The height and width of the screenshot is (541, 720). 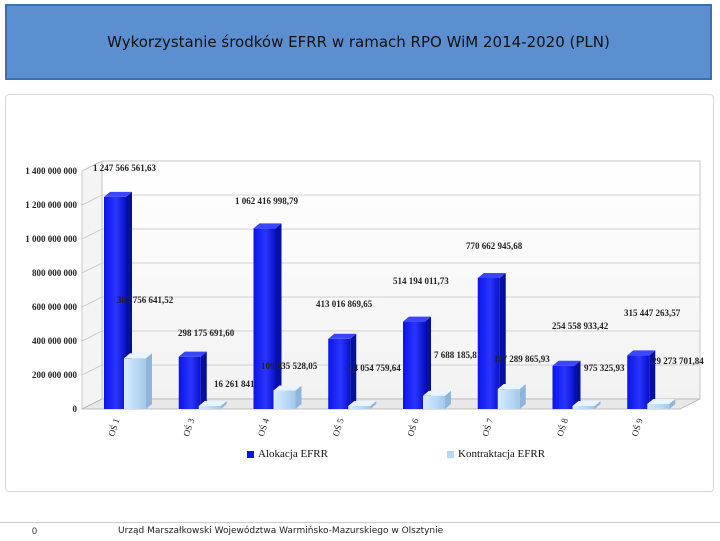 What do you see at coordinates (289, 366) in the screenshot?
I see `data-label-kontraktacja: 109 035 528,05` at bounding box center [289, 366].